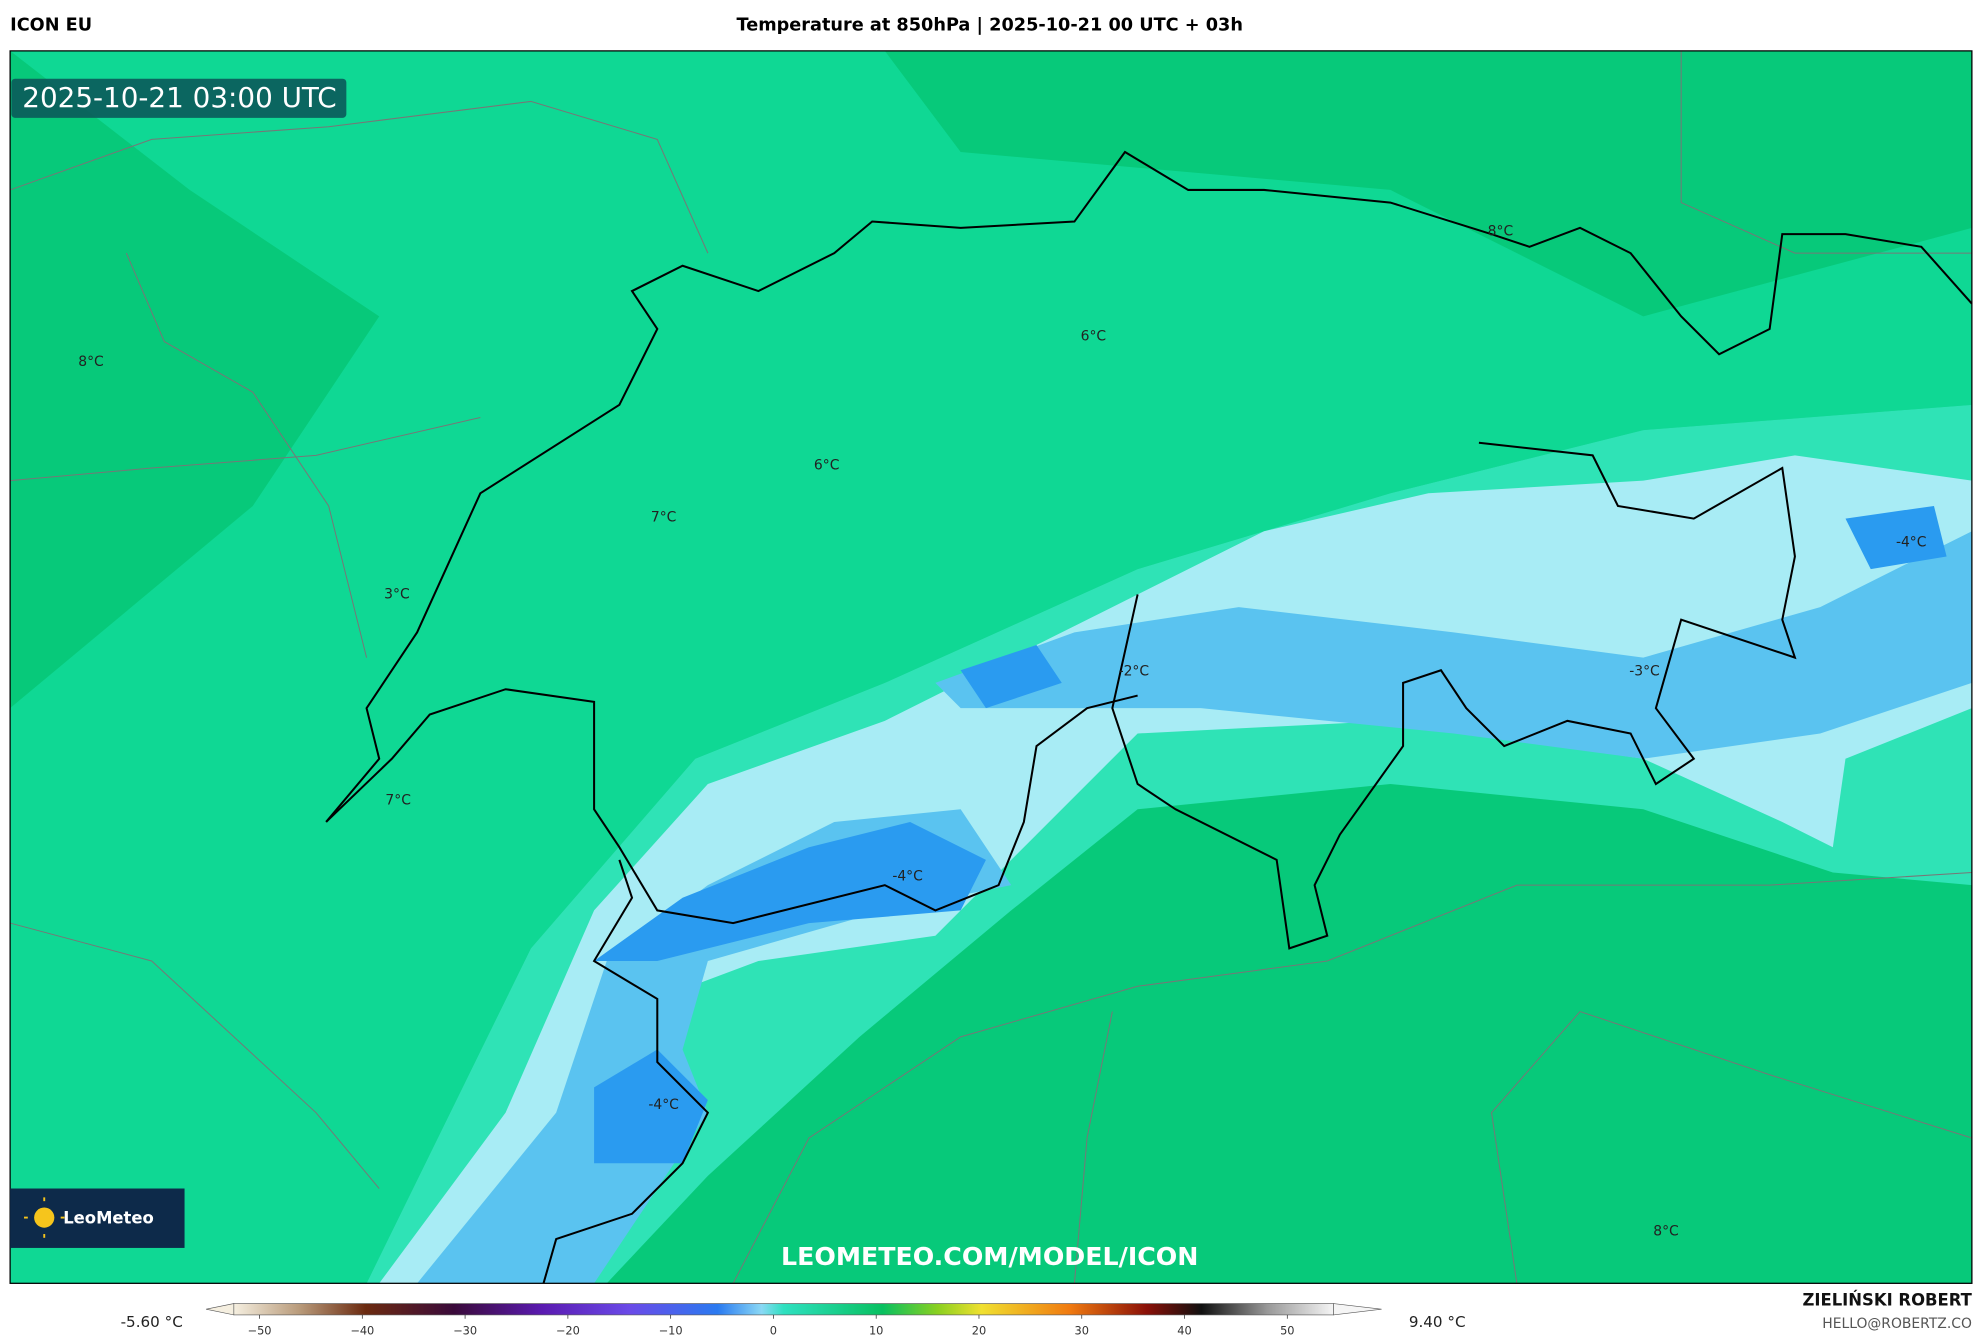  What do you see at coordinates (179, 97) in the screenshot?
I see `timestamp: 2025-10-21 03:00 UTC` at bounding box center [179, 97].